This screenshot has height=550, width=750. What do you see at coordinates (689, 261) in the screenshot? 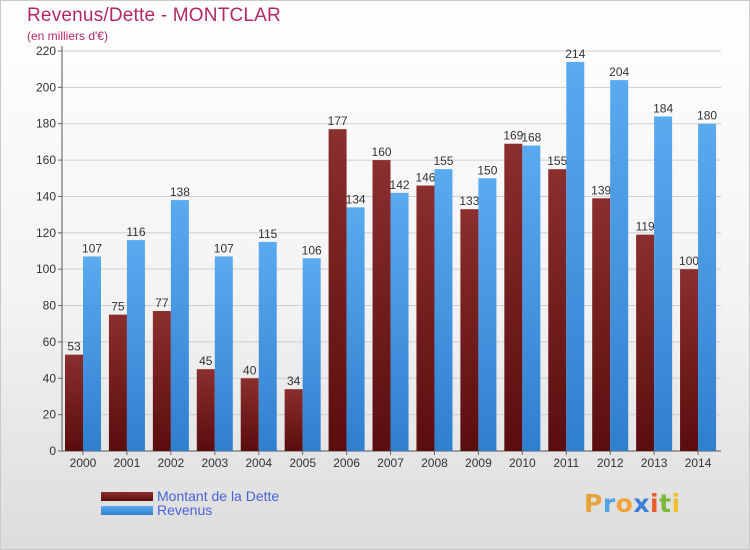
I see `data-label: 100` at bounding box center [689, 261].